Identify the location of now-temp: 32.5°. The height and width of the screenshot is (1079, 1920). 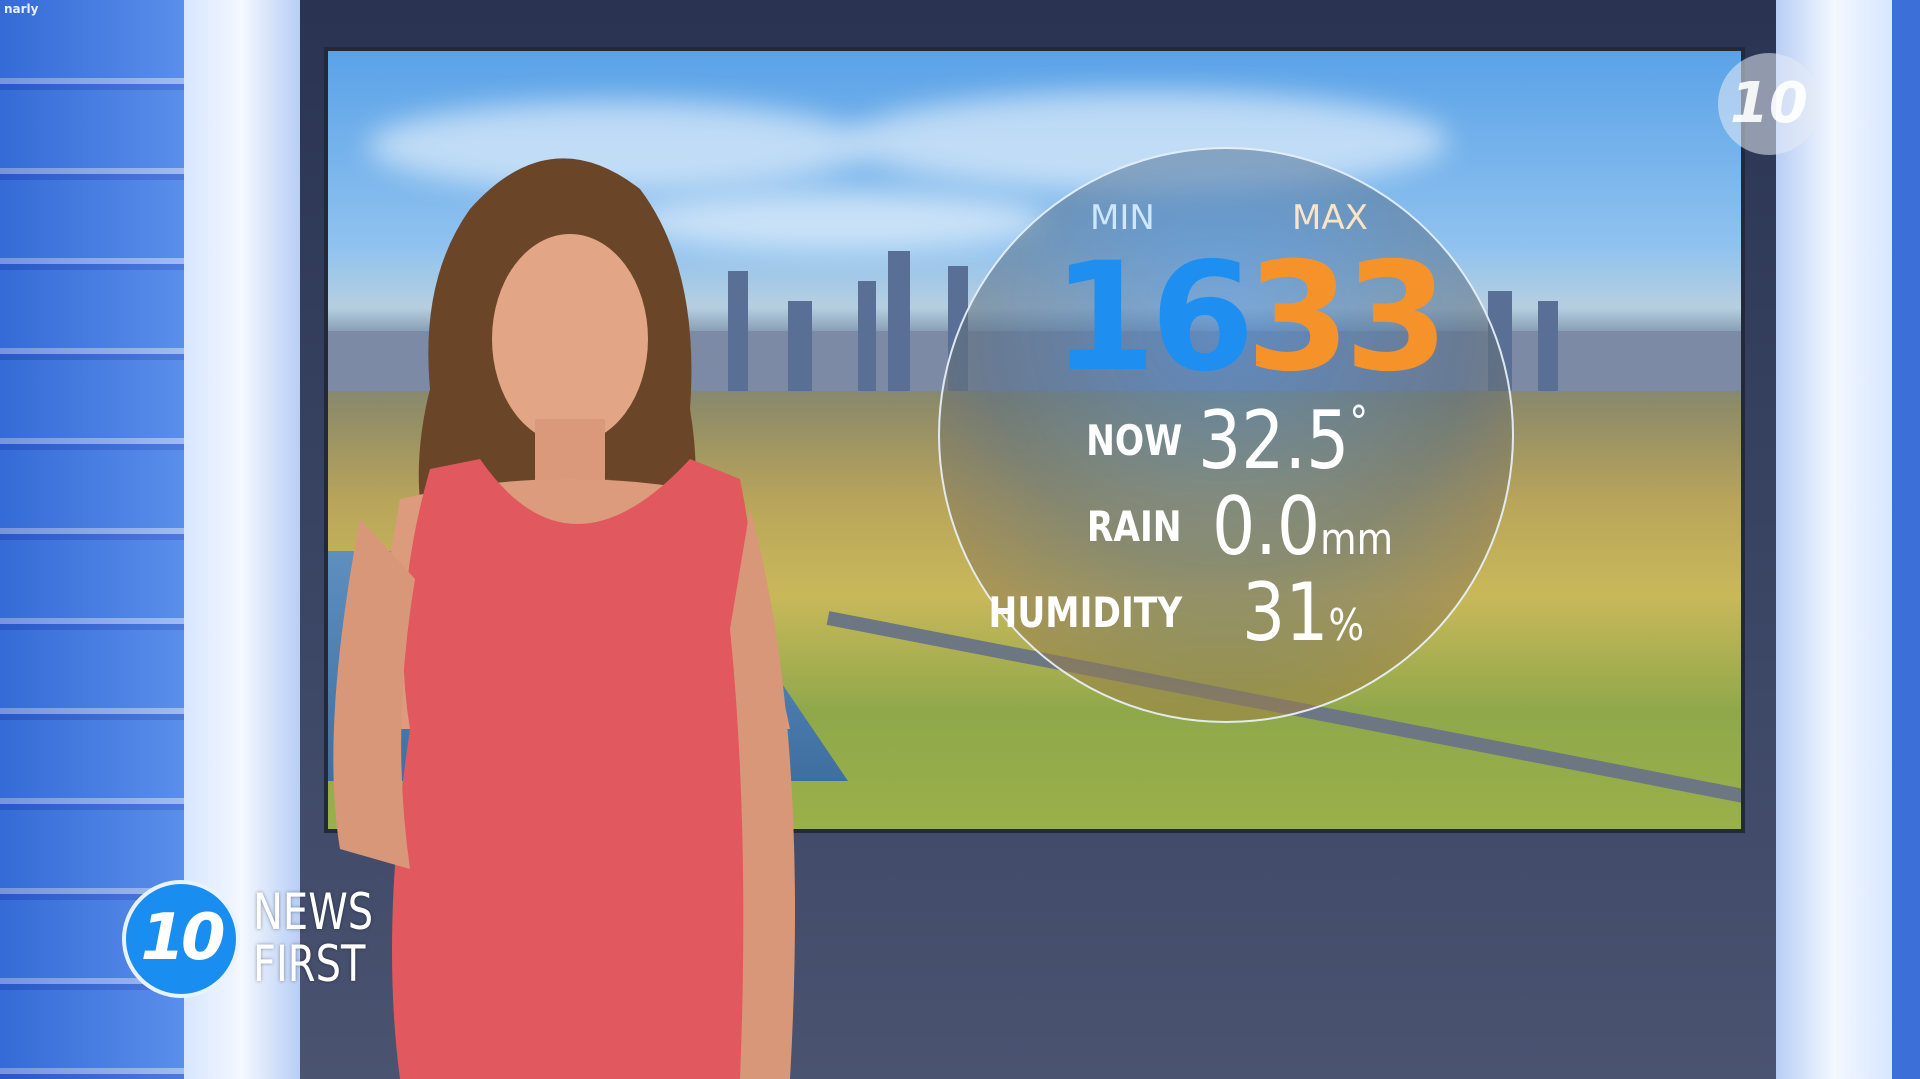
(1283, 440).